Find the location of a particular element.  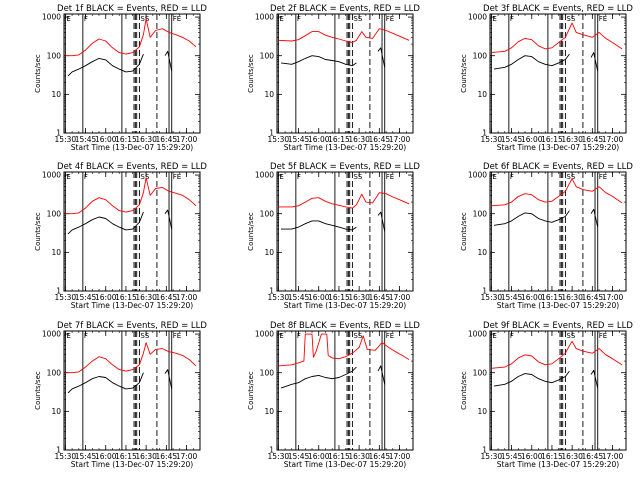

panel-title: Det 8f BLACK = Events, RED = LLD is located at coordinates (345, 326).